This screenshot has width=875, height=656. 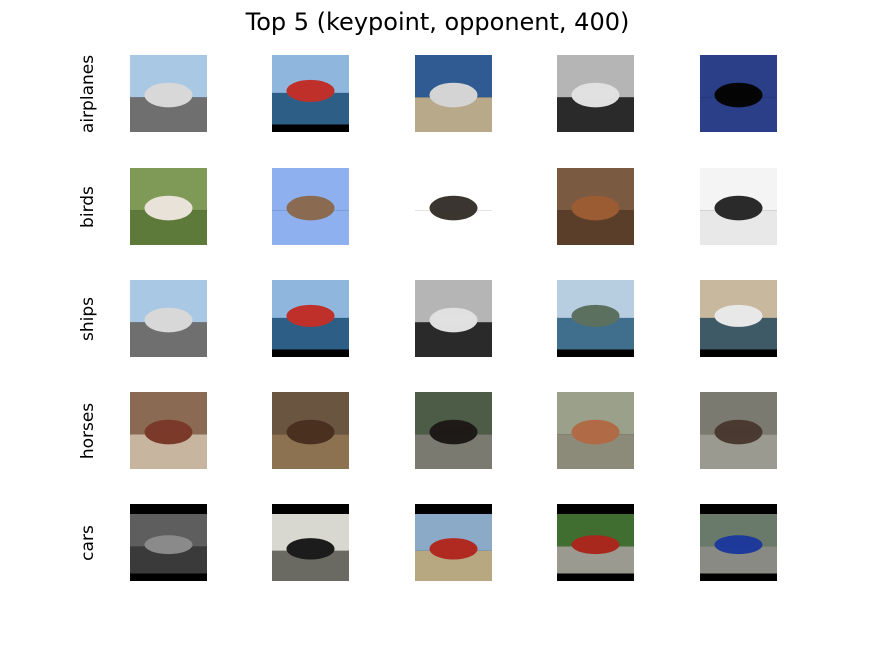 I want to click on cargo-ship-image, so click(x=595, y=318).